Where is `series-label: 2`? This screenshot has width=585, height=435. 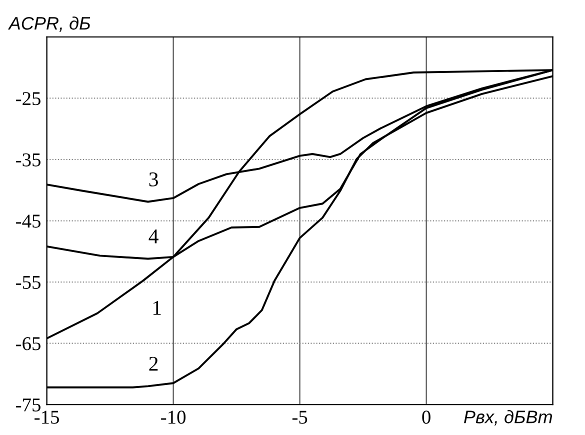
series-label: 2 is located at coordinates (153, 363).